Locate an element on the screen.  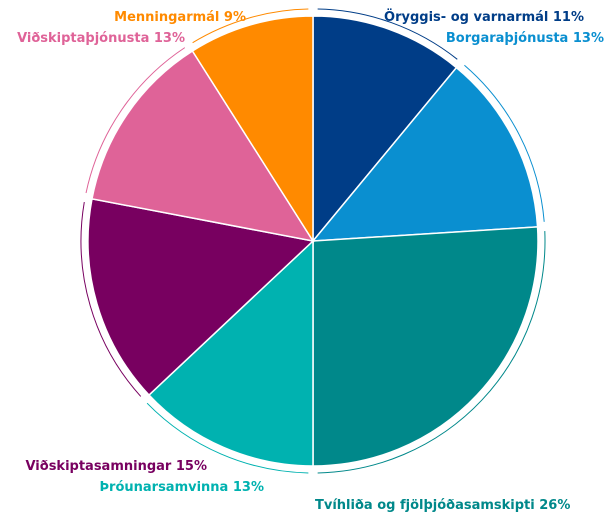
slice-label: Öryggis- og varnarmál 11% is located at coordinates (484, 17).